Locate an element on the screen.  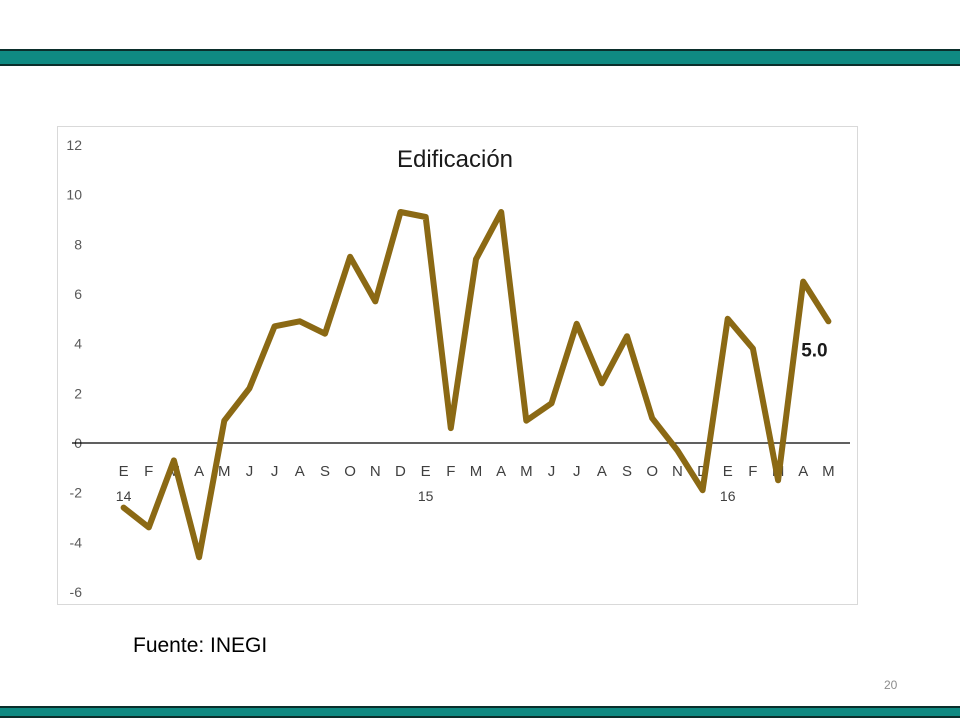
x-year-label: 15 is located at coordinates (426, 496).